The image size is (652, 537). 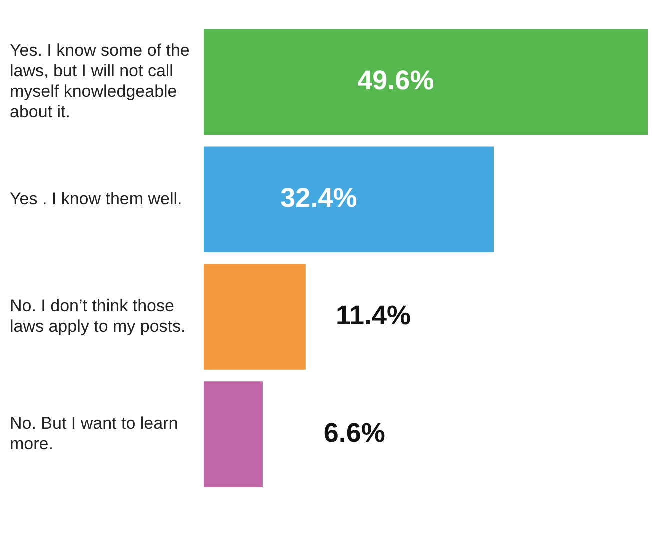 I want to click on y-tick-label: Yes. I know some of the laws, but I will not call myself knowledgeable about it., so click(x=100, y=81).